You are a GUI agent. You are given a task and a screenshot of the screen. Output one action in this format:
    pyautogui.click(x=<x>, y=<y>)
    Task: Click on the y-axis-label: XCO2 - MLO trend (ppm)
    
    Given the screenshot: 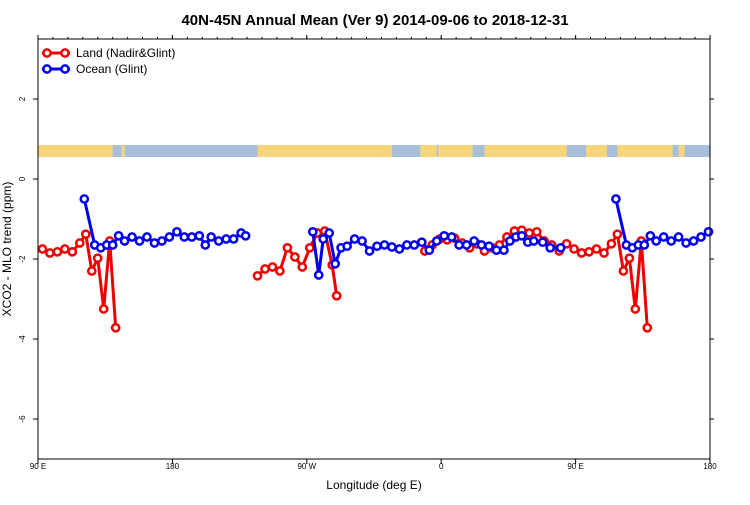 What is the action you would take?
    pyautogui.click(x=7, y=249)
    